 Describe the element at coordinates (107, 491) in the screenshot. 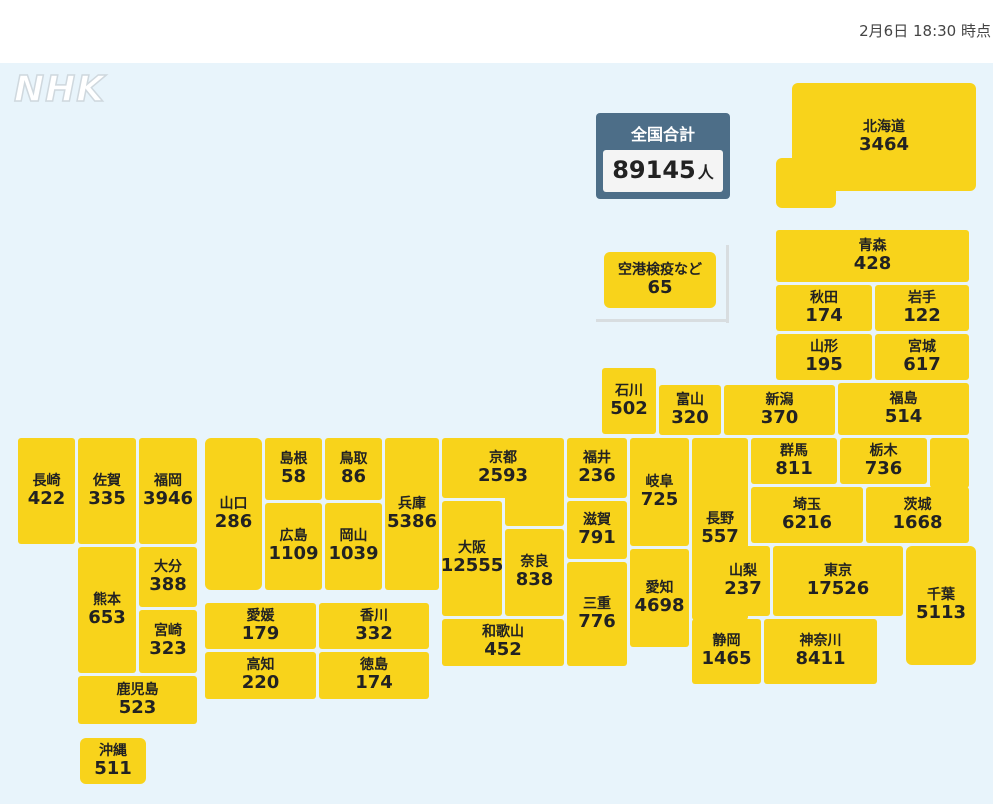

I see `tile-saga: 佐賀 335` at that location.